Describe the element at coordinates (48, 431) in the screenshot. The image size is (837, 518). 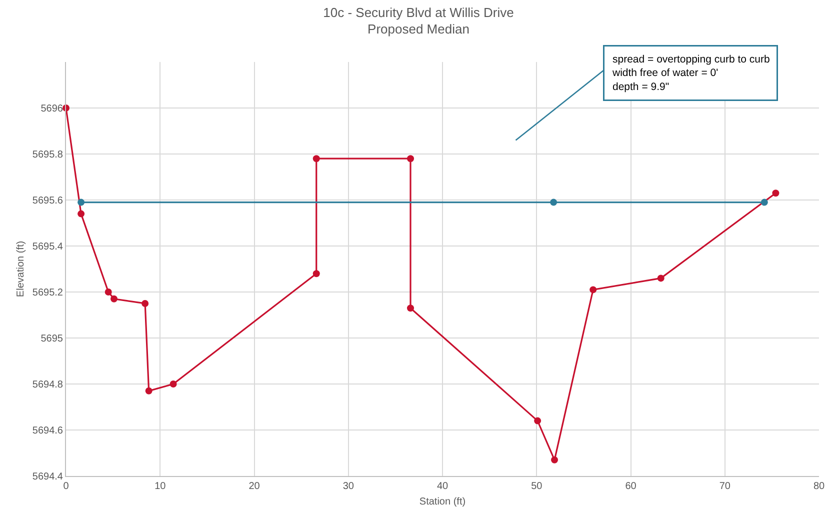
I see `y-tick-label: 5694.6` at that location.